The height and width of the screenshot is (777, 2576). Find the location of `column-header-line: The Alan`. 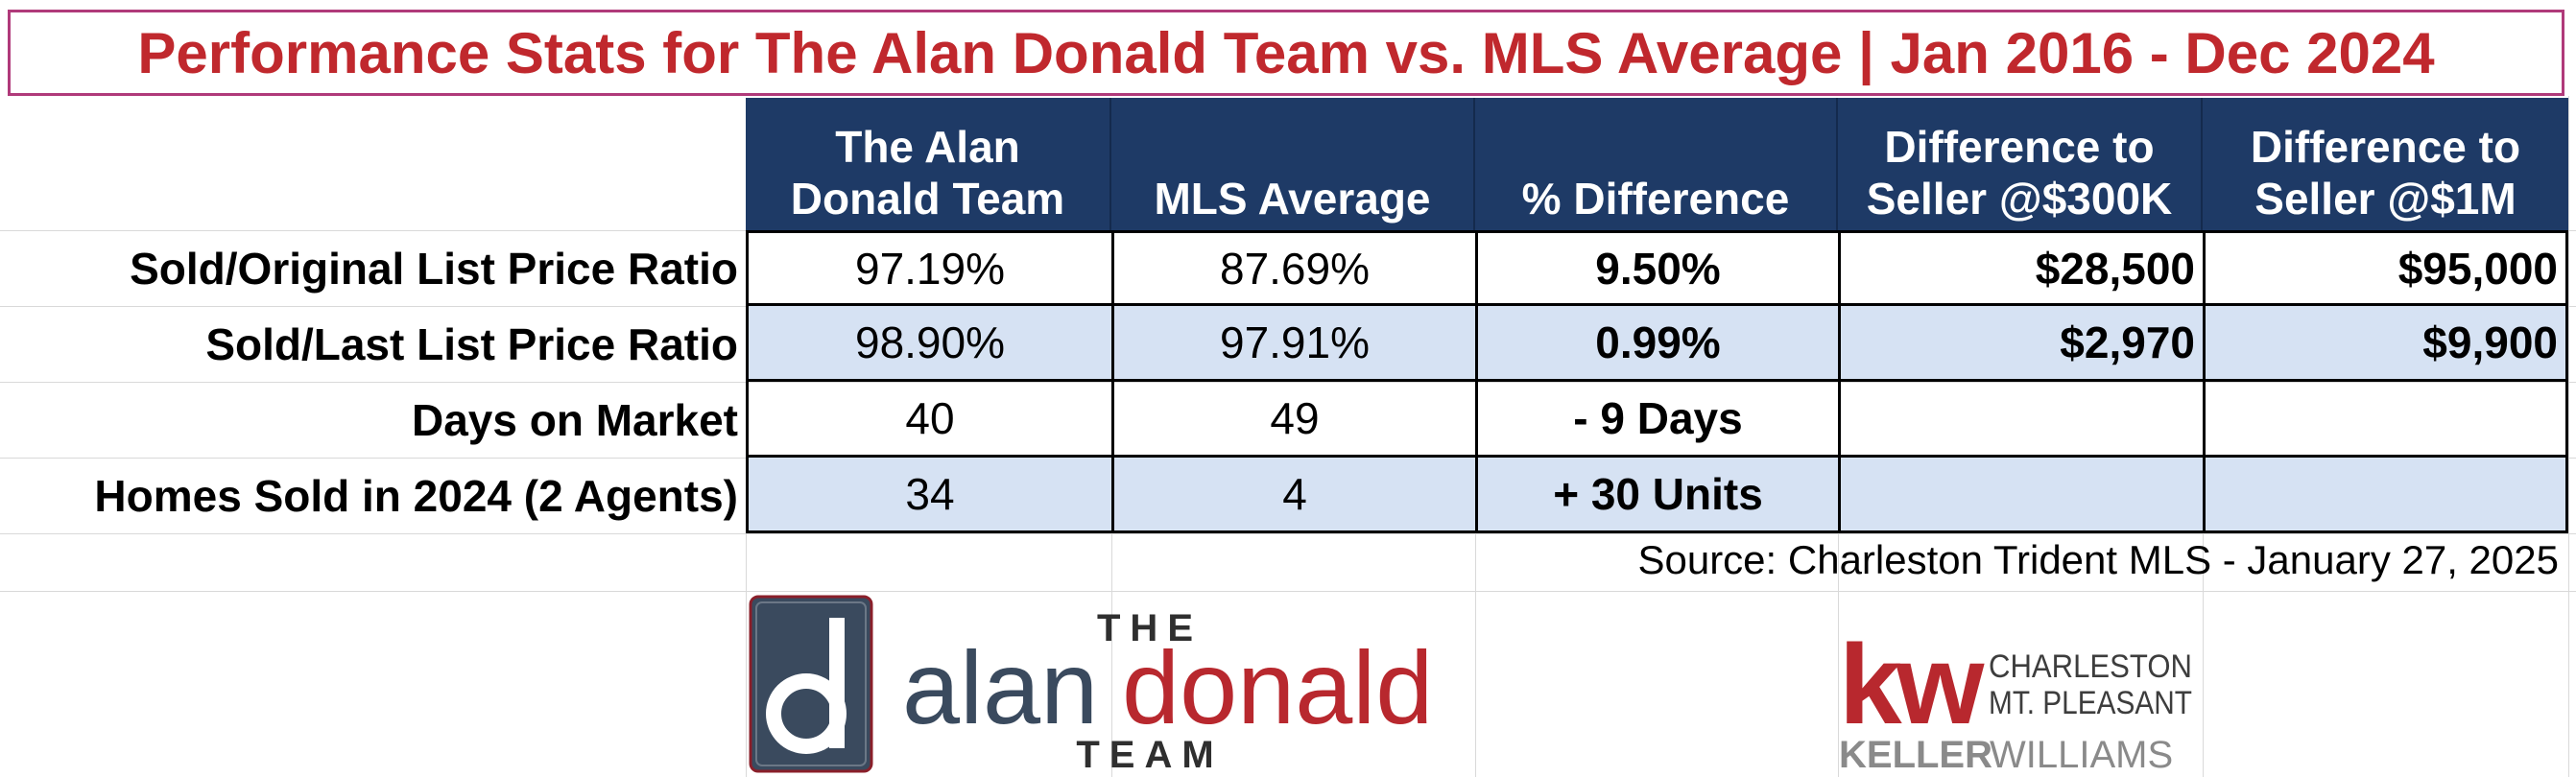

column-header-line: The Alan is located at coordinates (927, 147).